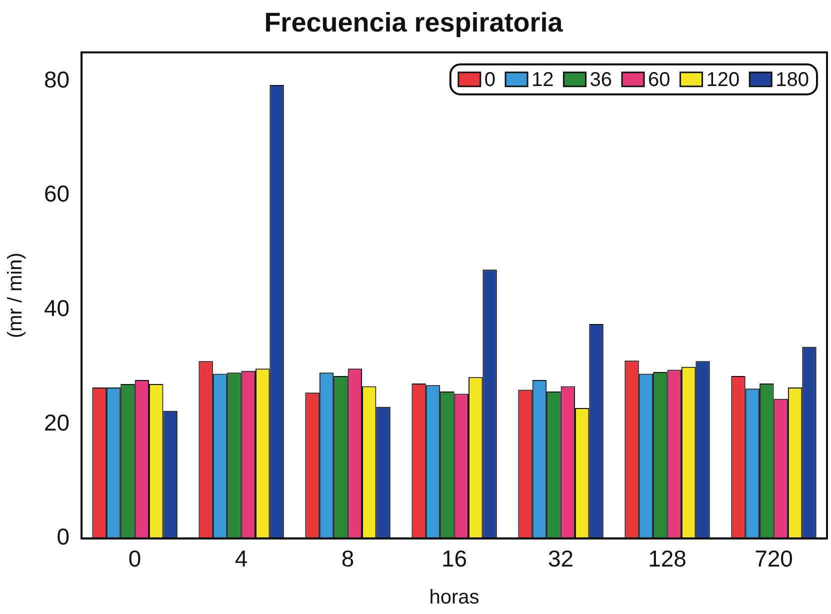 The width and height of the screenshot is (831, 614). I want to click on x-tick-label: 720, so click(773, 559).